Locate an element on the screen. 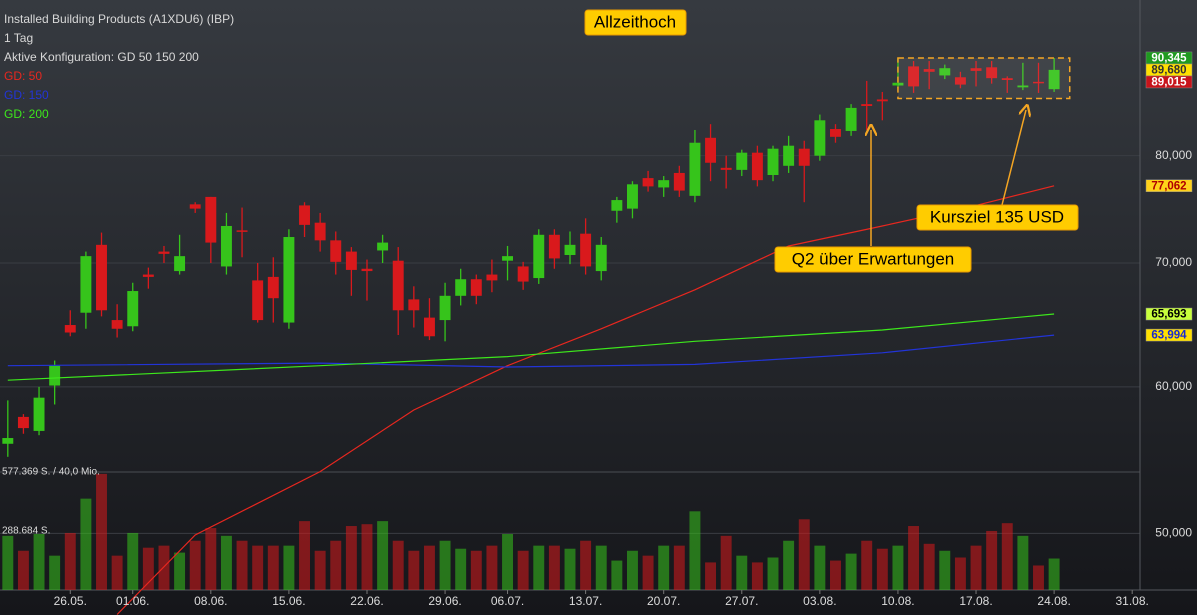 The image size is (1197, 615). x-tick-label: 01.06. is located at coordinates (132, 601).